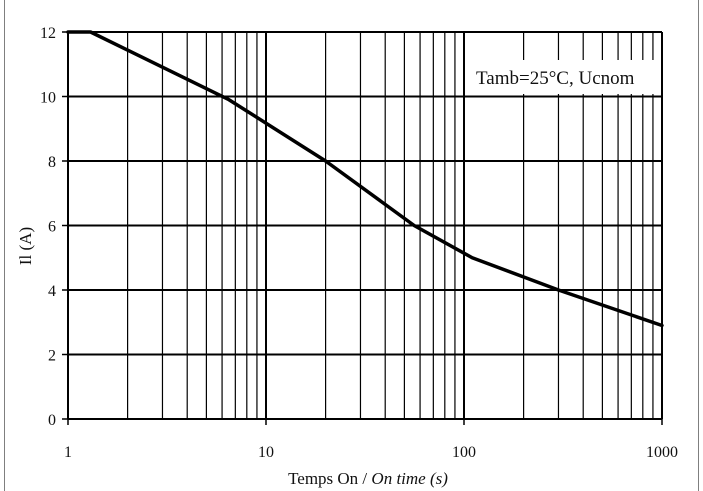  Describe the element at coordinates (266, 452) in the screenshot. I see `x-tick-label: 10` at that location.